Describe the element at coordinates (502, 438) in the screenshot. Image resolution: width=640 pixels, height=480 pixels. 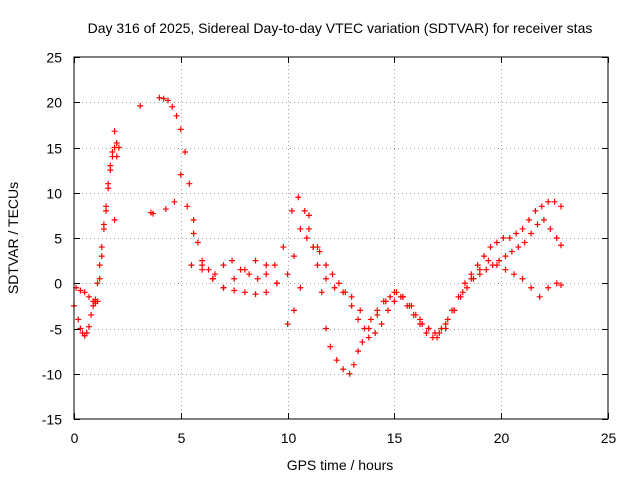
I see `x-tick-label: 20` at that location.